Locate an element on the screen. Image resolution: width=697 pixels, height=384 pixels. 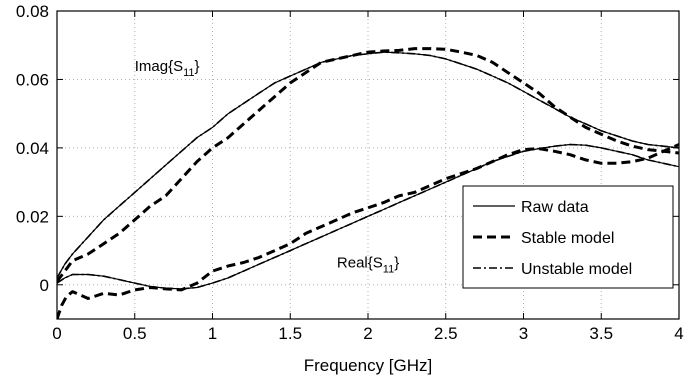
x-tick-label: 4 is located at coordinates (678, 333).